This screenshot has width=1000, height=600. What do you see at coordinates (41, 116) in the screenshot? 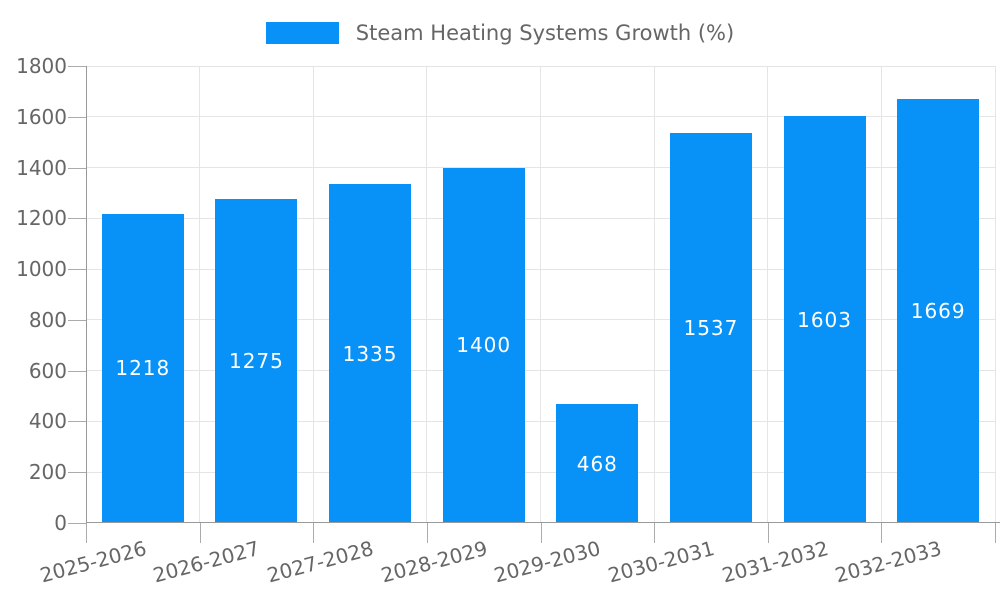
I see `y-tick-label: 1600` at bounding box center [41, 116].